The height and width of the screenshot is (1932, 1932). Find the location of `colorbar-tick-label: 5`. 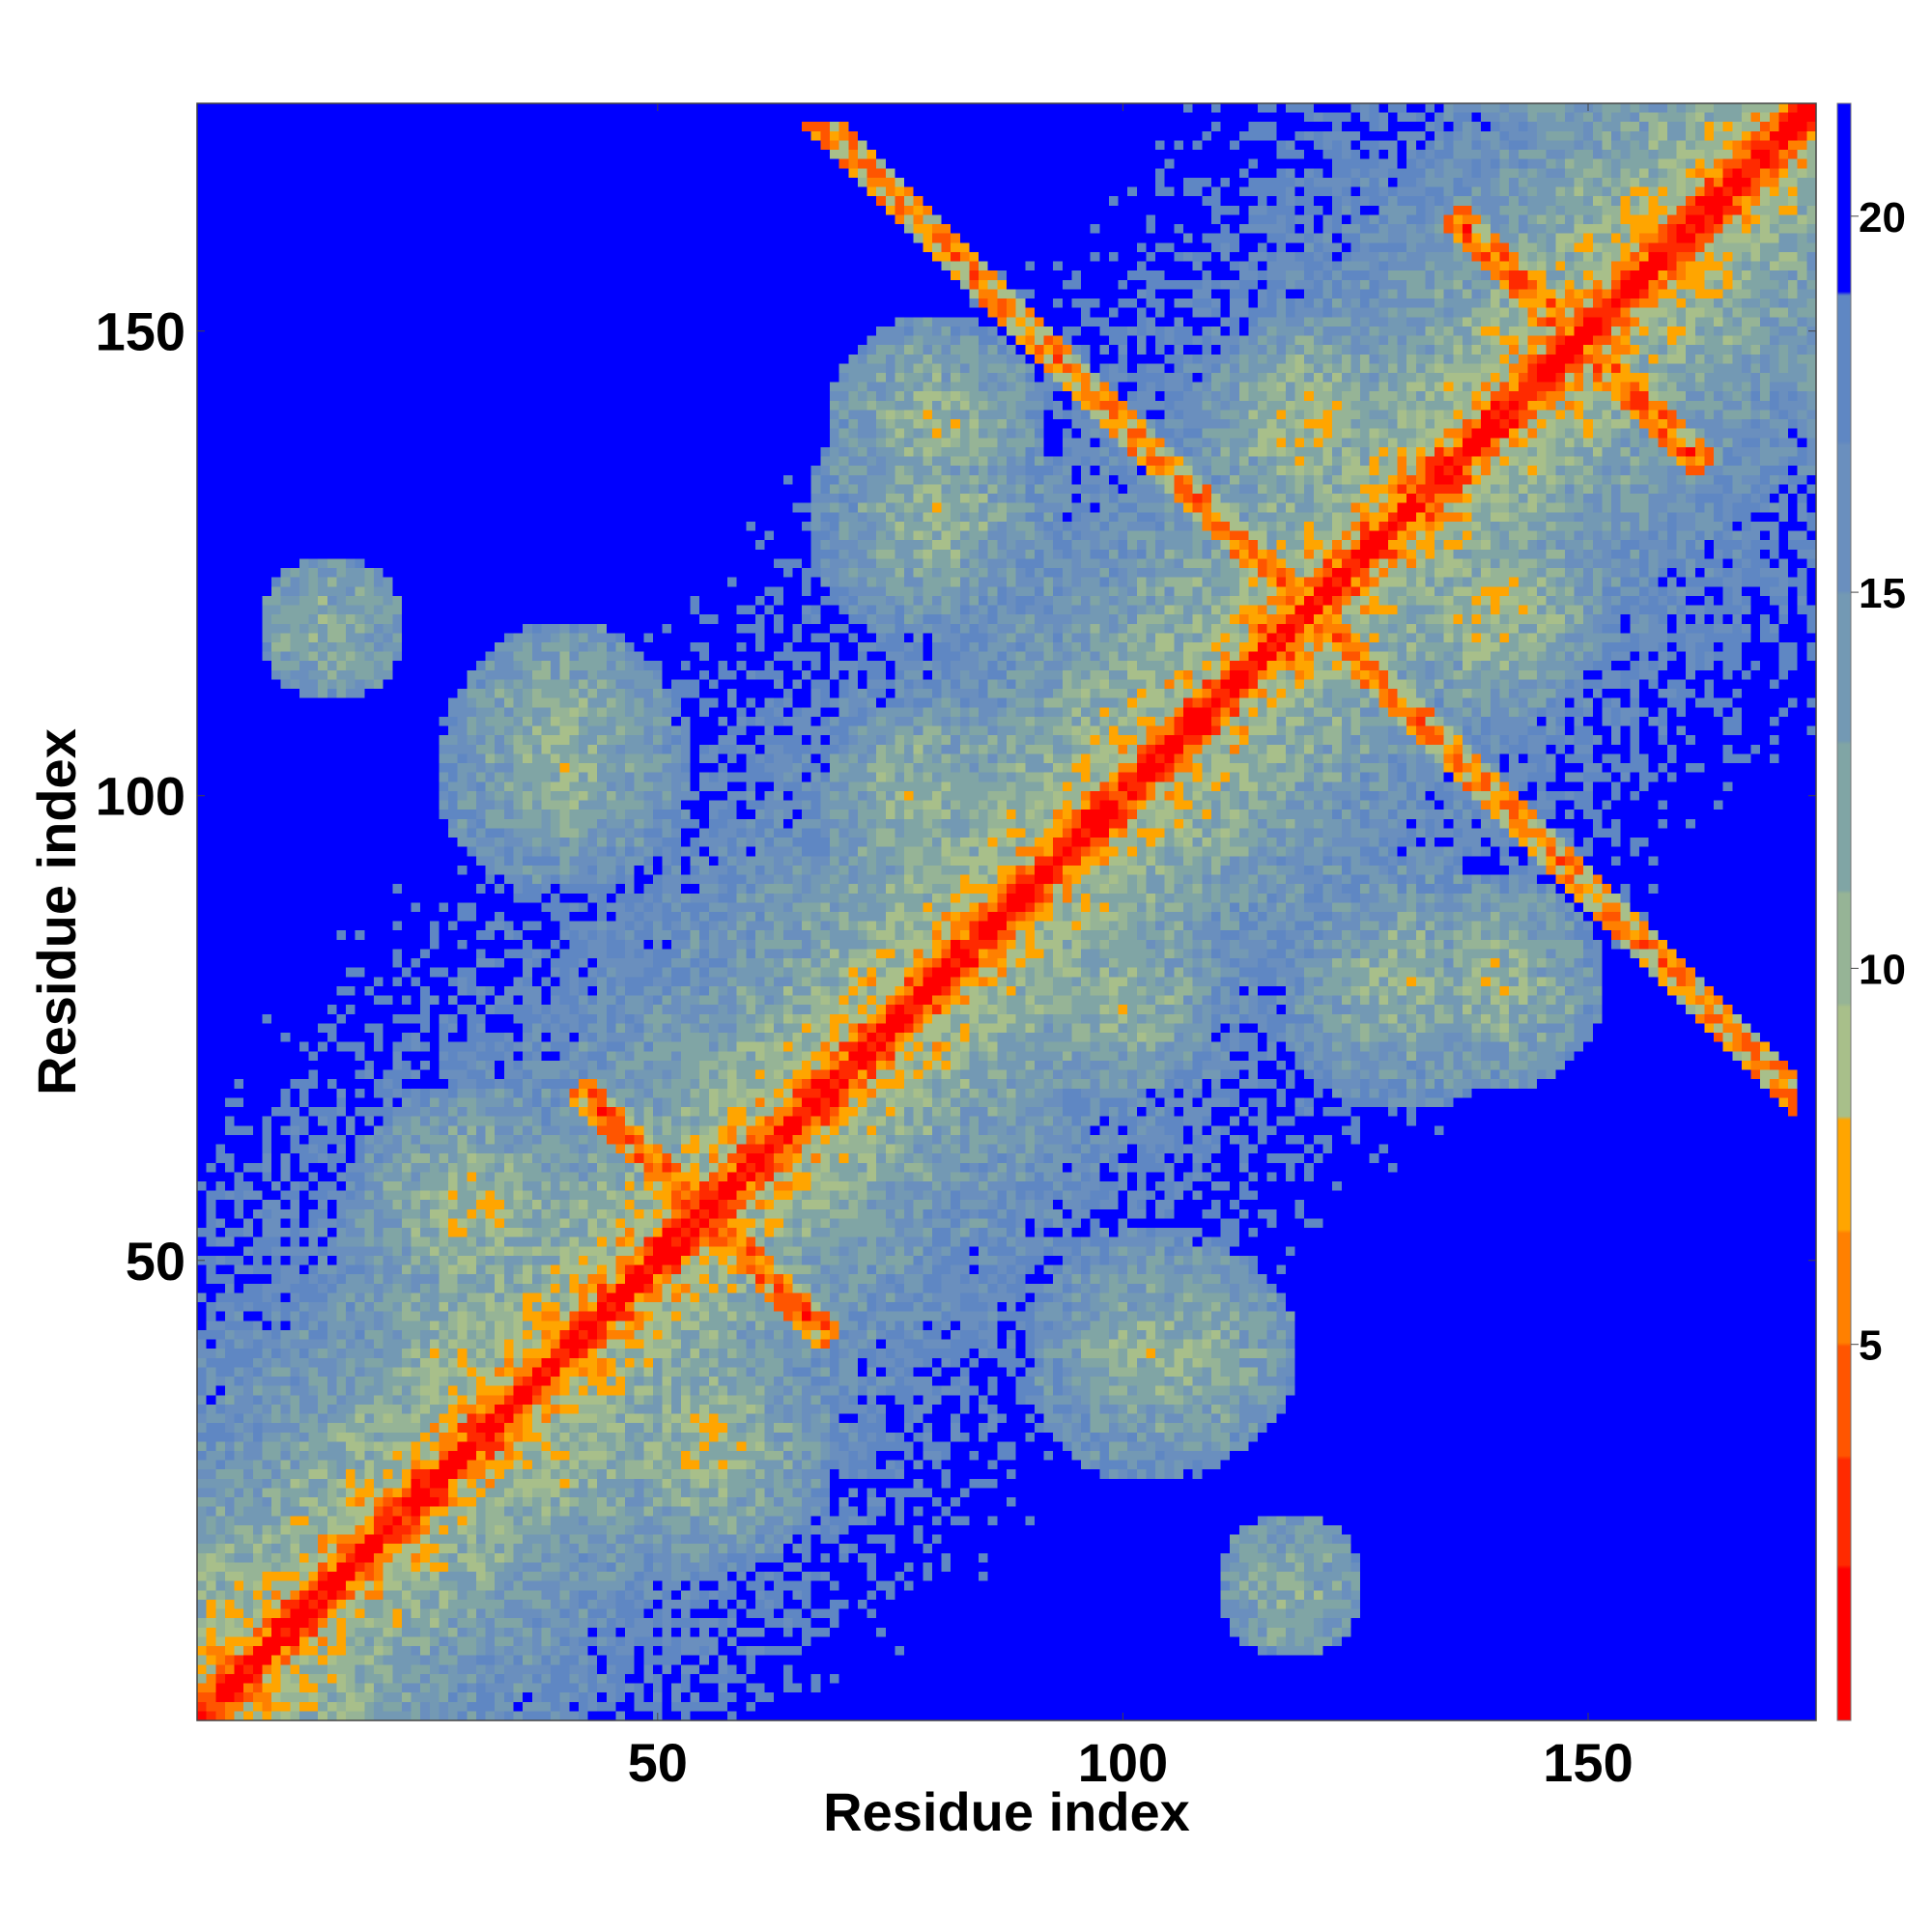

colorbar-tick-label: 5 is located at coordinates (1870, 1346).